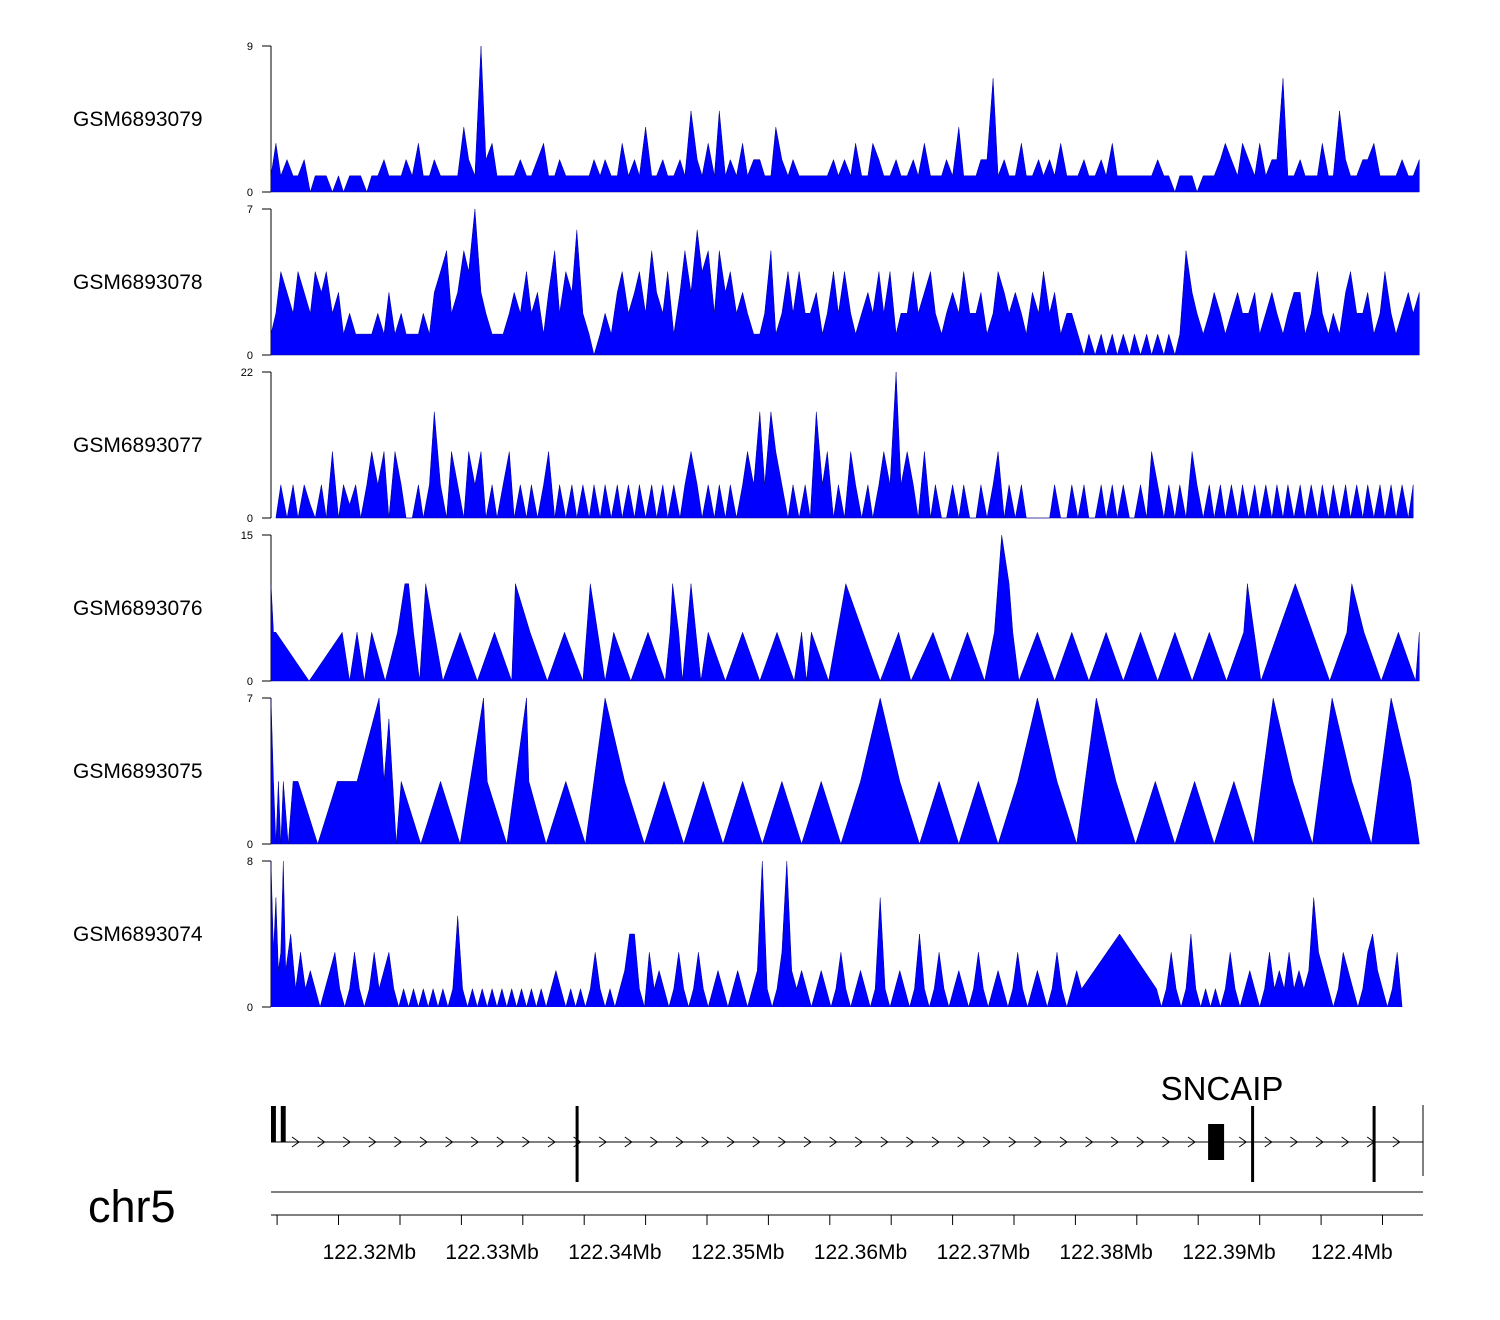 This screenshot has height=1320, width=1500. What do you see at coordinates (132, 1206) in the screenshot?
I see `chromosome-label: chr5` at bounding box center [132, 1206].